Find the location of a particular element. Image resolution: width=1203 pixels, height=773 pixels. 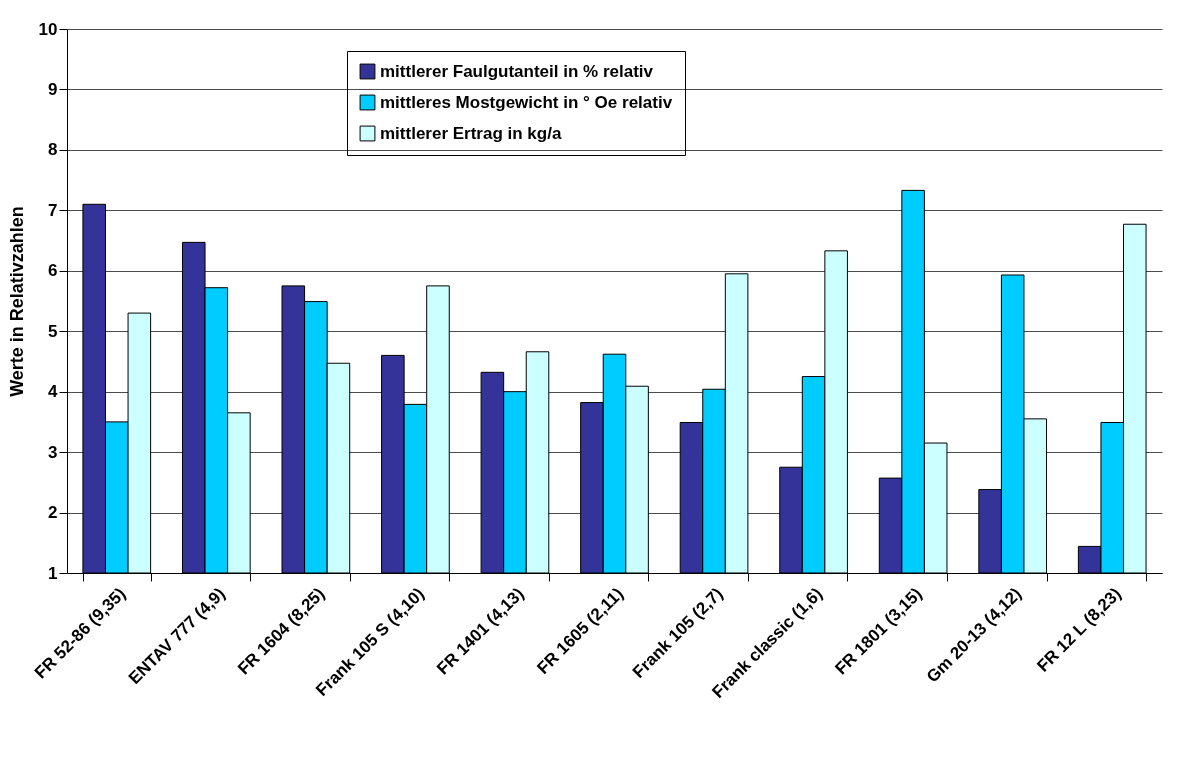

y-tick-label: 6 is located at coordinates (53, 271).